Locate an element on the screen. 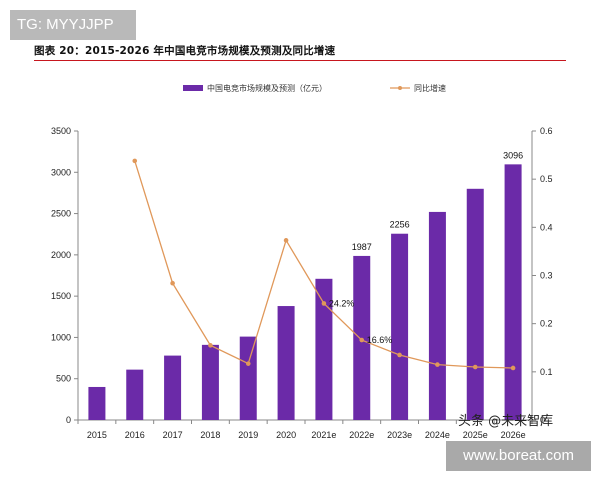  right-tick-label: 0.6 is located at coordinates (546, 131).